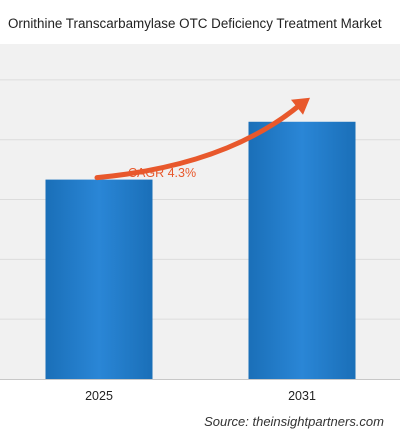  I want to click on bar-2025, so click(99, 279).